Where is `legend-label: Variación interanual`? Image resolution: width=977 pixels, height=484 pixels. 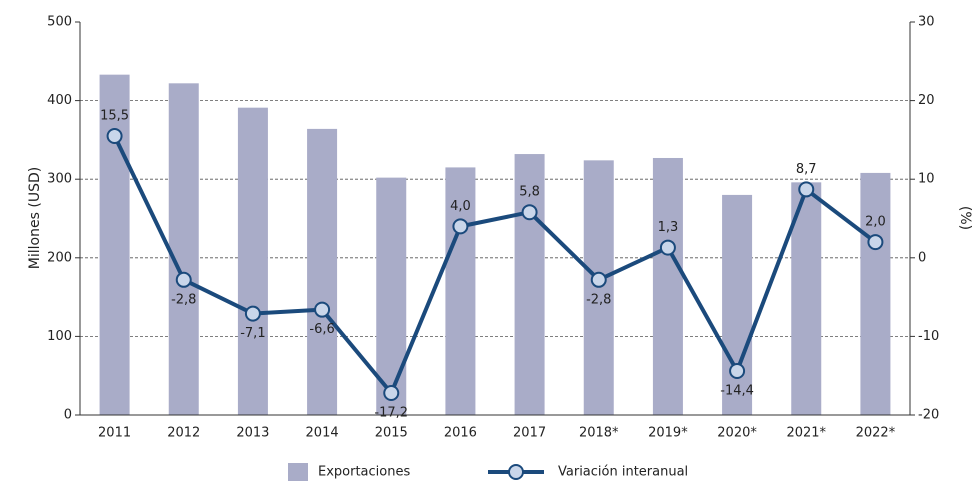
legend-label: Variación interanual is located at coordinates (623, 472).